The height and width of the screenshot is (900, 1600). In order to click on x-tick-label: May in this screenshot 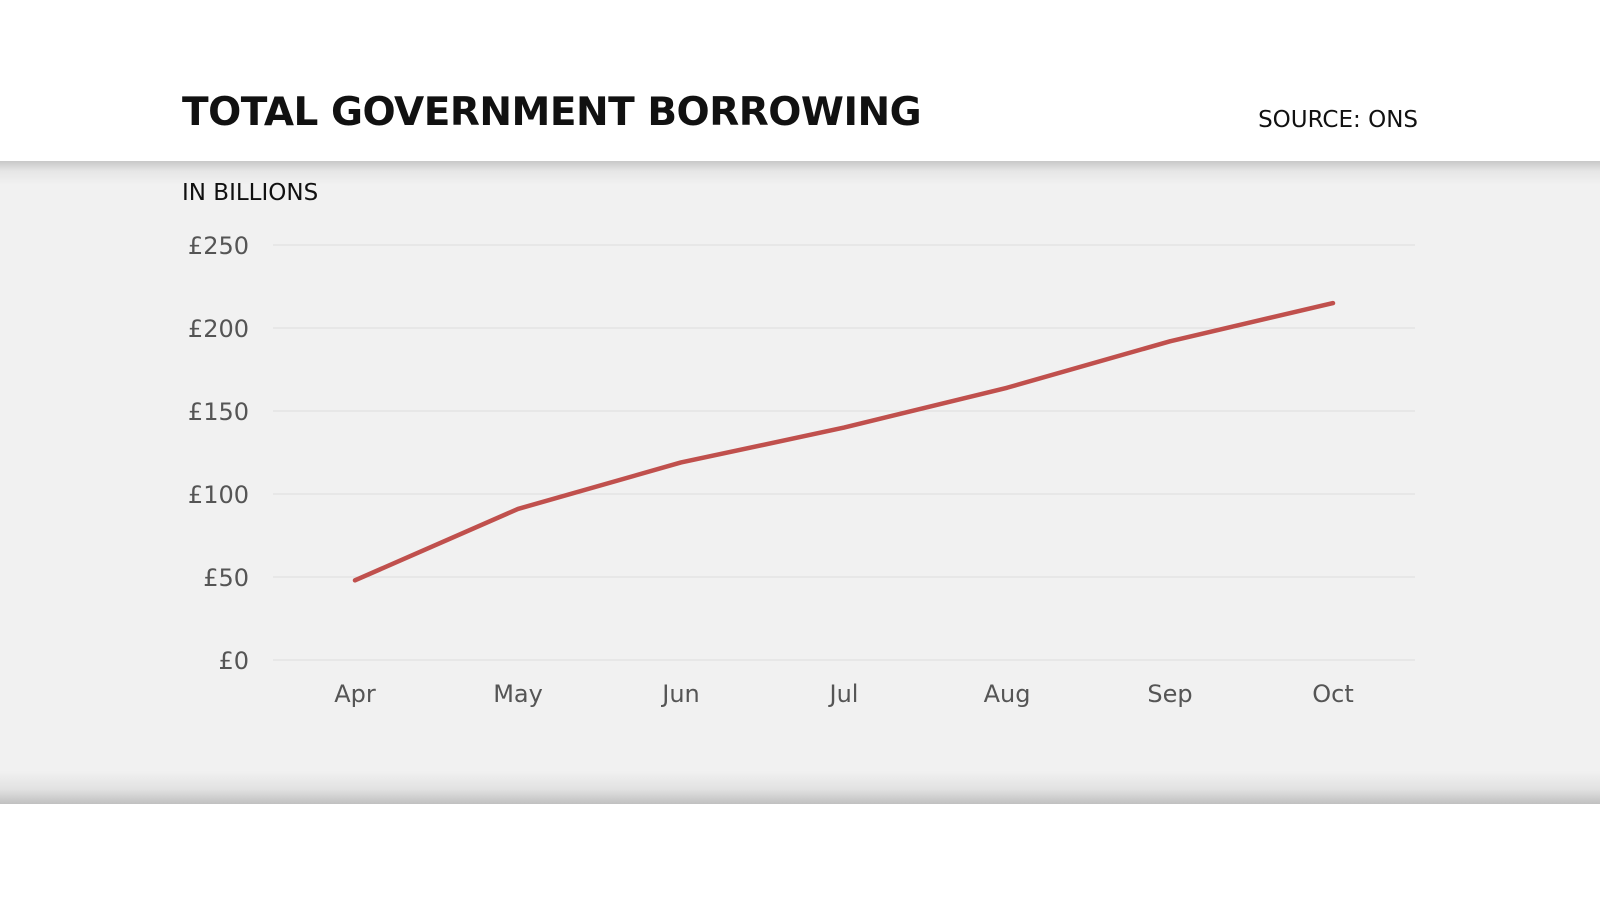, I will do `click(518, 694)`.